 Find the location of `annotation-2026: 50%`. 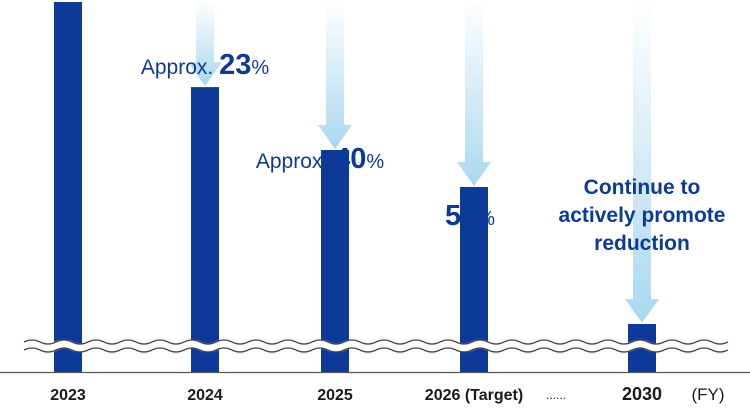

annotation-2026: 50% is located at coordinates (470, 216).